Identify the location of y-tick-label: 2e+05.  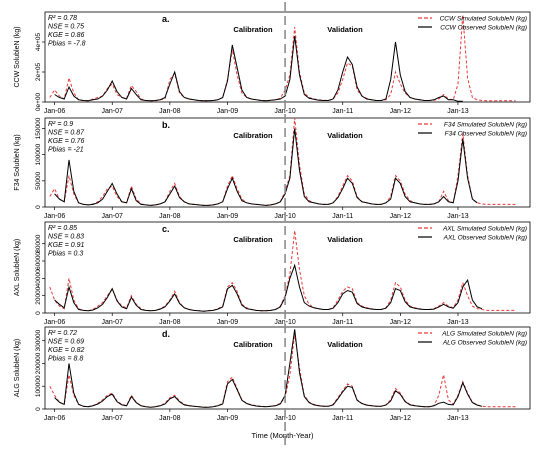
(38, 71).